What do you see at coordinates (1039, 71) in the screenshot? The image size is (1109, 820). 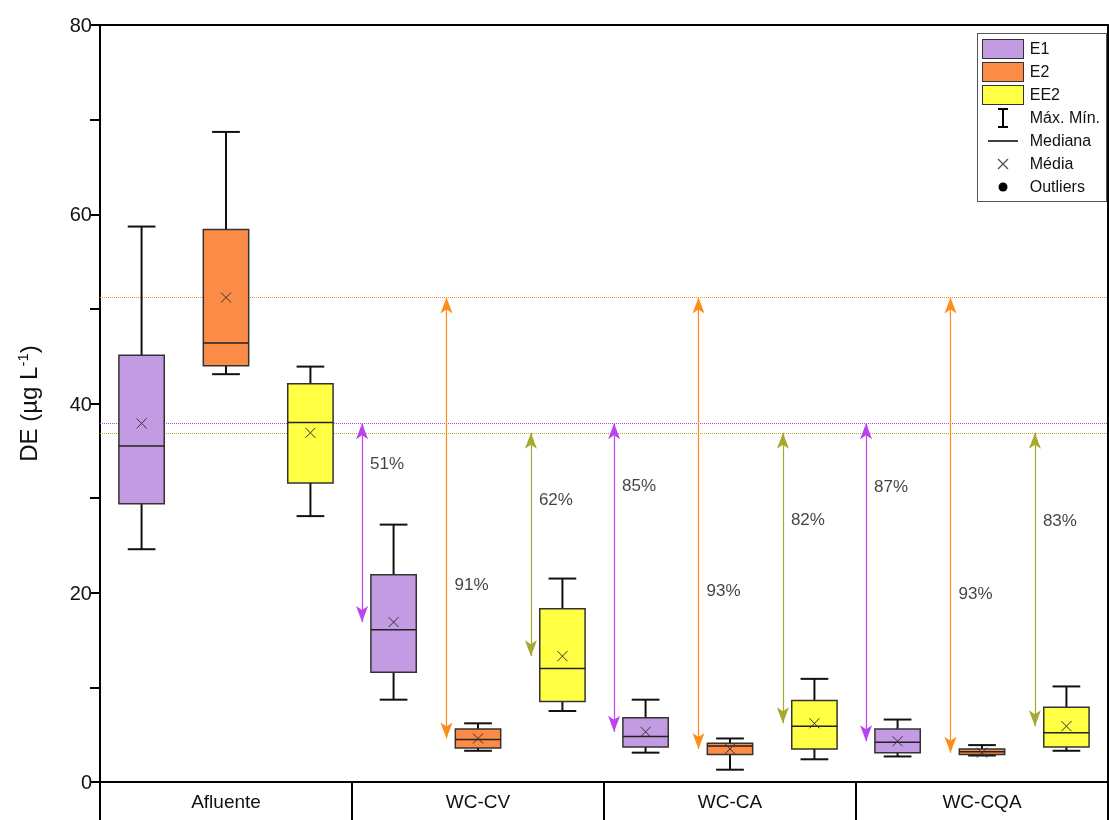 I see `legend-label: E2` at bounding box center [1039, 71].